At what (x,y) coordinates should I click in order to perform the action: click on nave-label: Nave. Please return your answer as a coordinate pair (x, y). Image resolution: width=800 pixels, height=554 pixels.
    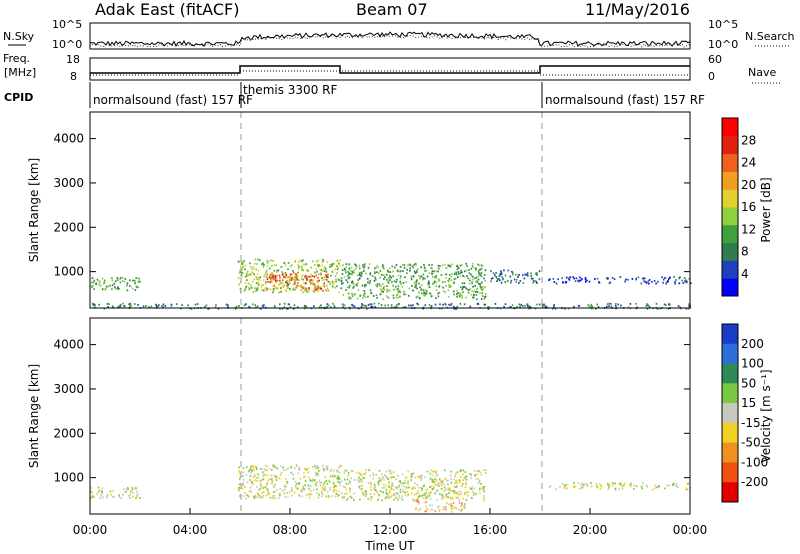
    Looking at the image, I should click on (762, 72).